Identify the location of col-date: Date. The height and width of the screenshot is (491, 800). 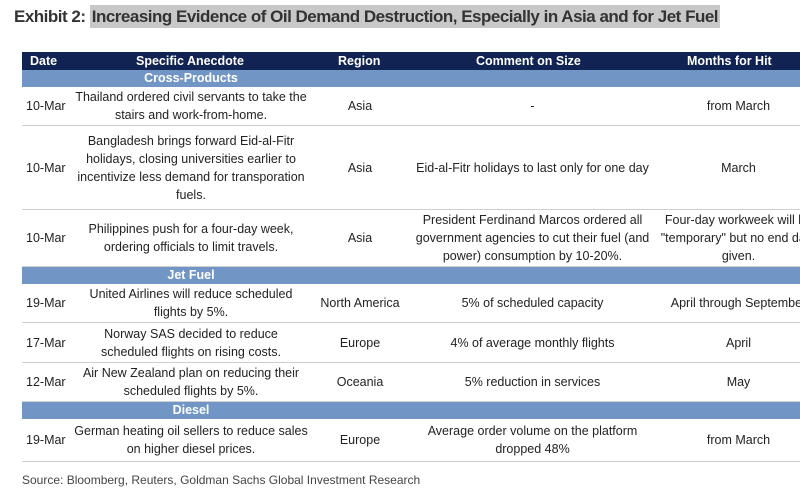
(47, 61).